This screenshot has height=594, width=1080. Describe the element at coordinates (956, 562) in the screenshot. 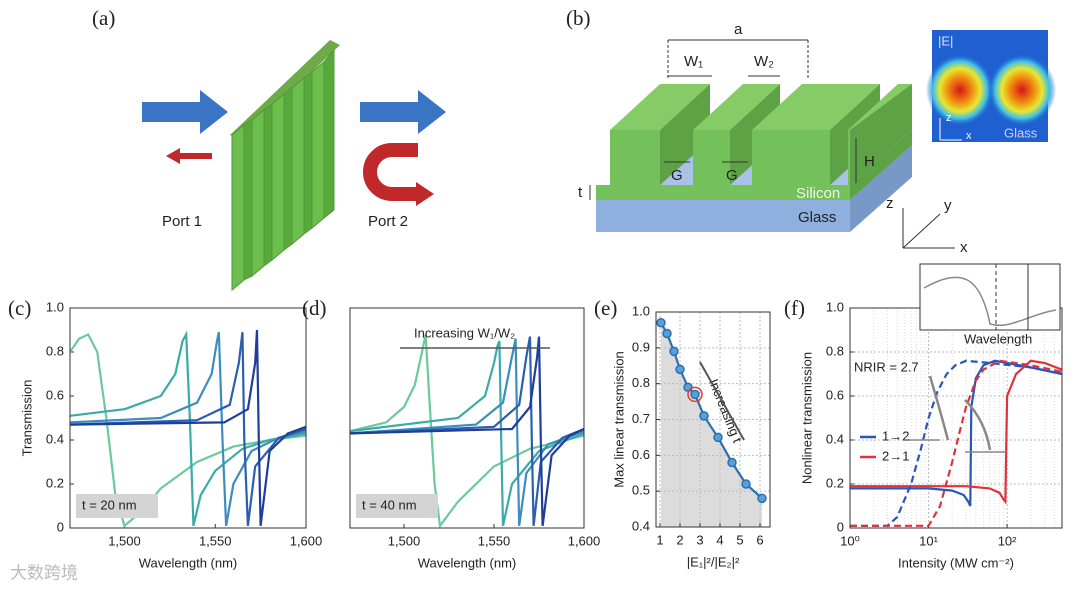

I see `x-axis-label: Intensity (MW cm⁻²)` at that location.